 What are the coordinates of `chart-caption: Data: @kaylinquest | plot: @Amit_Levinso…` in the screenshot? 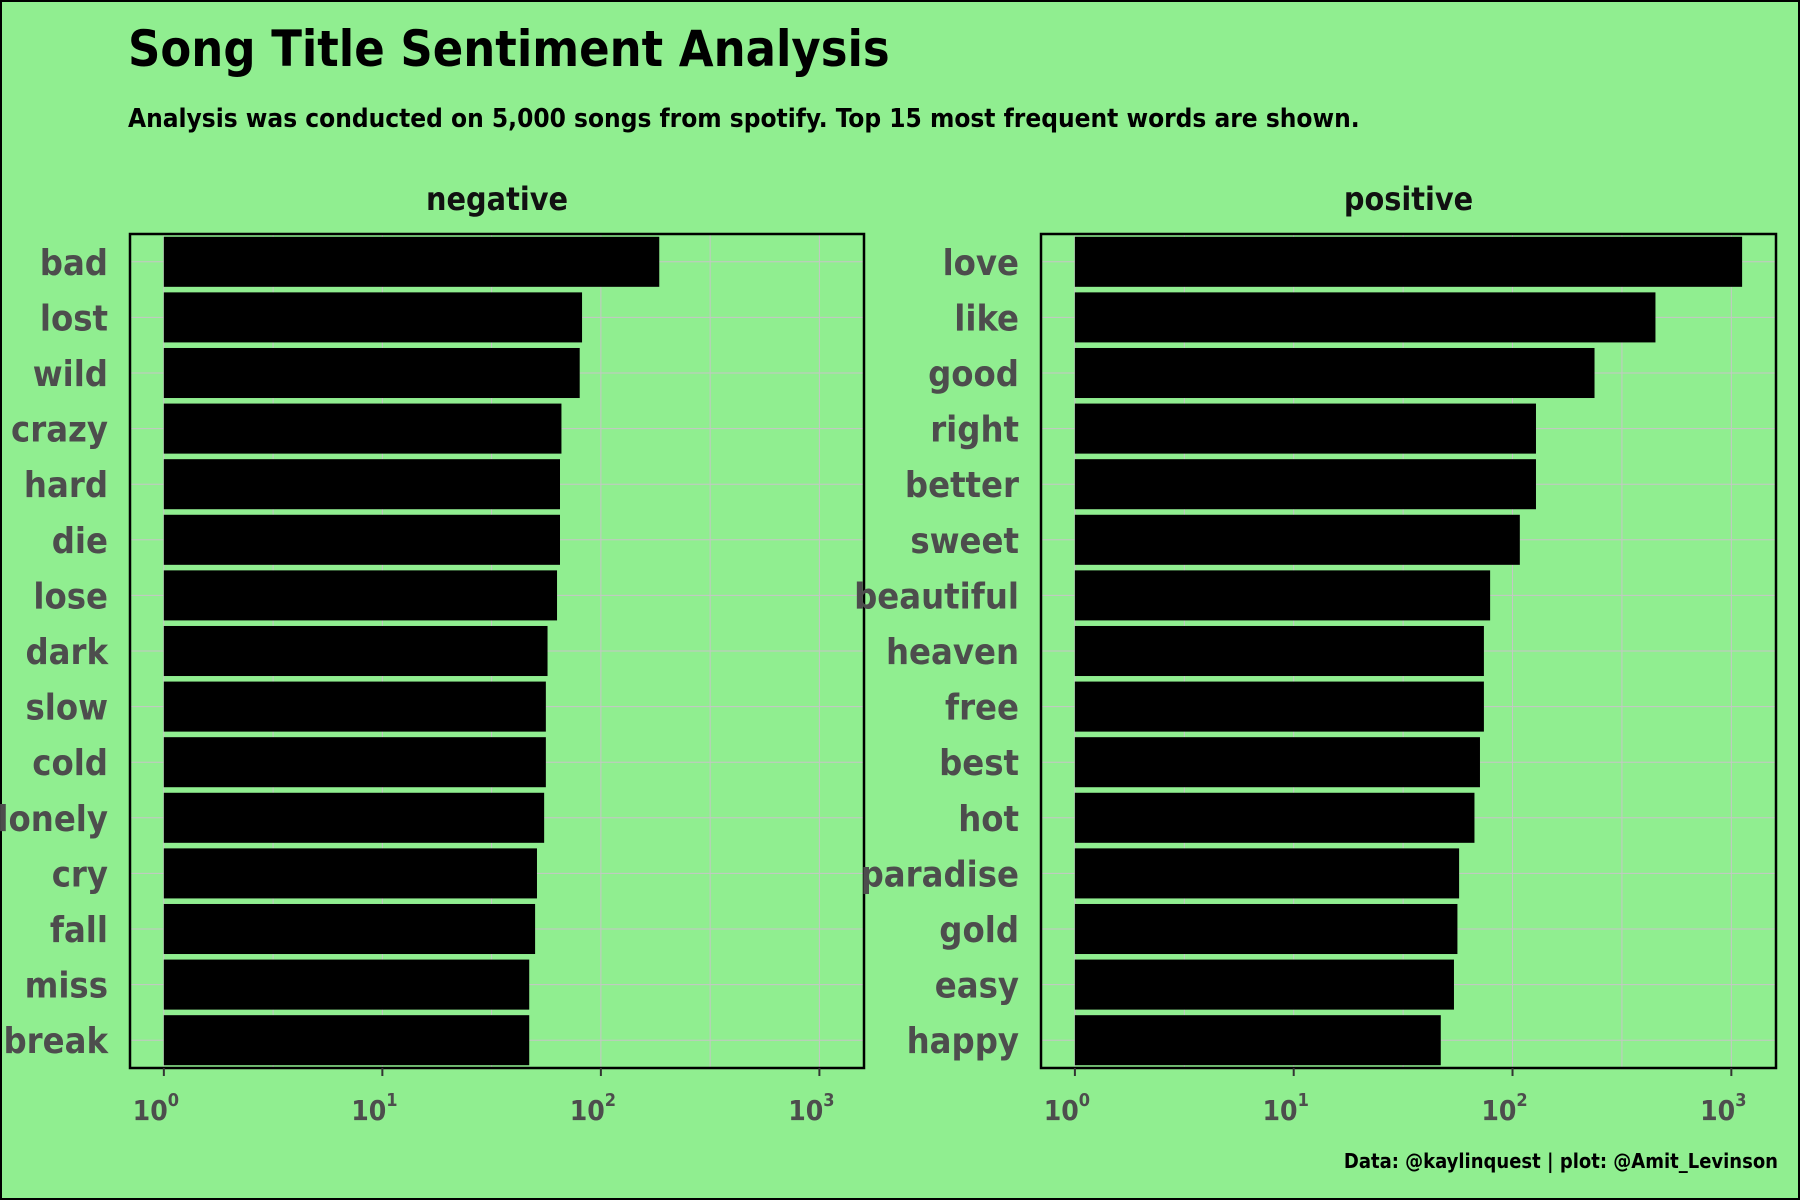 It's located at (1561, 1161).